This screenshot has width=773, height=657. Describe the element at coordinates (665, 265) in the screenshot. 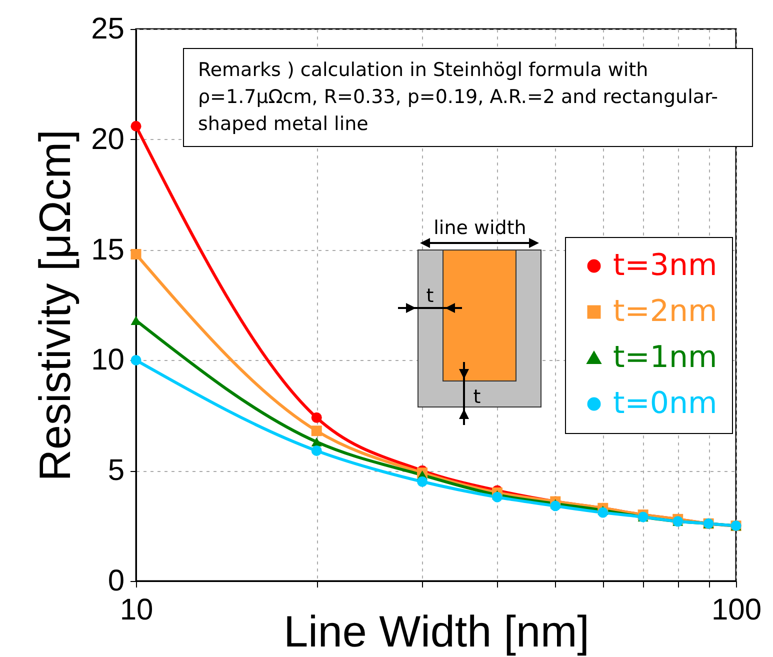

I see `legend-label: t=3nm` at that location.